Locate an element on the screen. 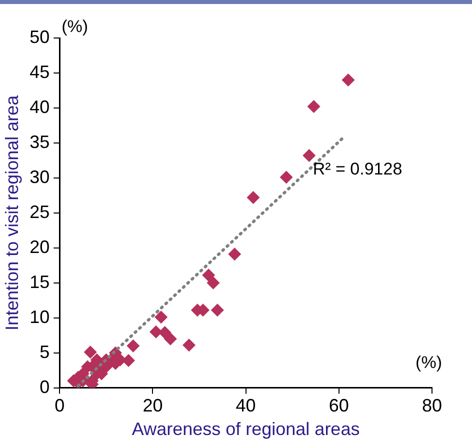  x-tick-label: 80 is located at coordinates (432, 406).